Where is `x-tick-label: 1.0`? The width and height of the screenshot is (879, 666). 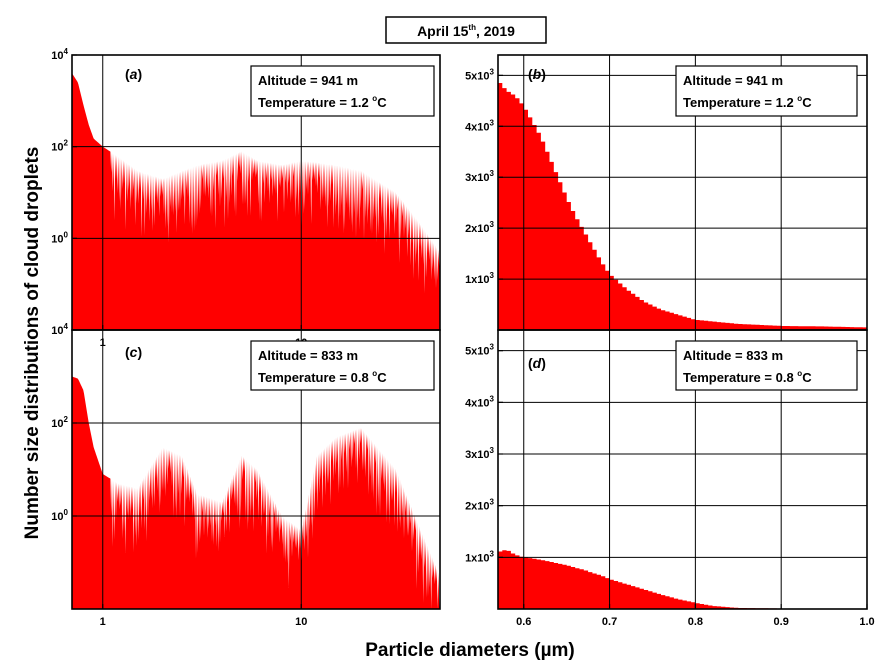
x-tick-label: 1.0 is located at coordinates (866, 622).